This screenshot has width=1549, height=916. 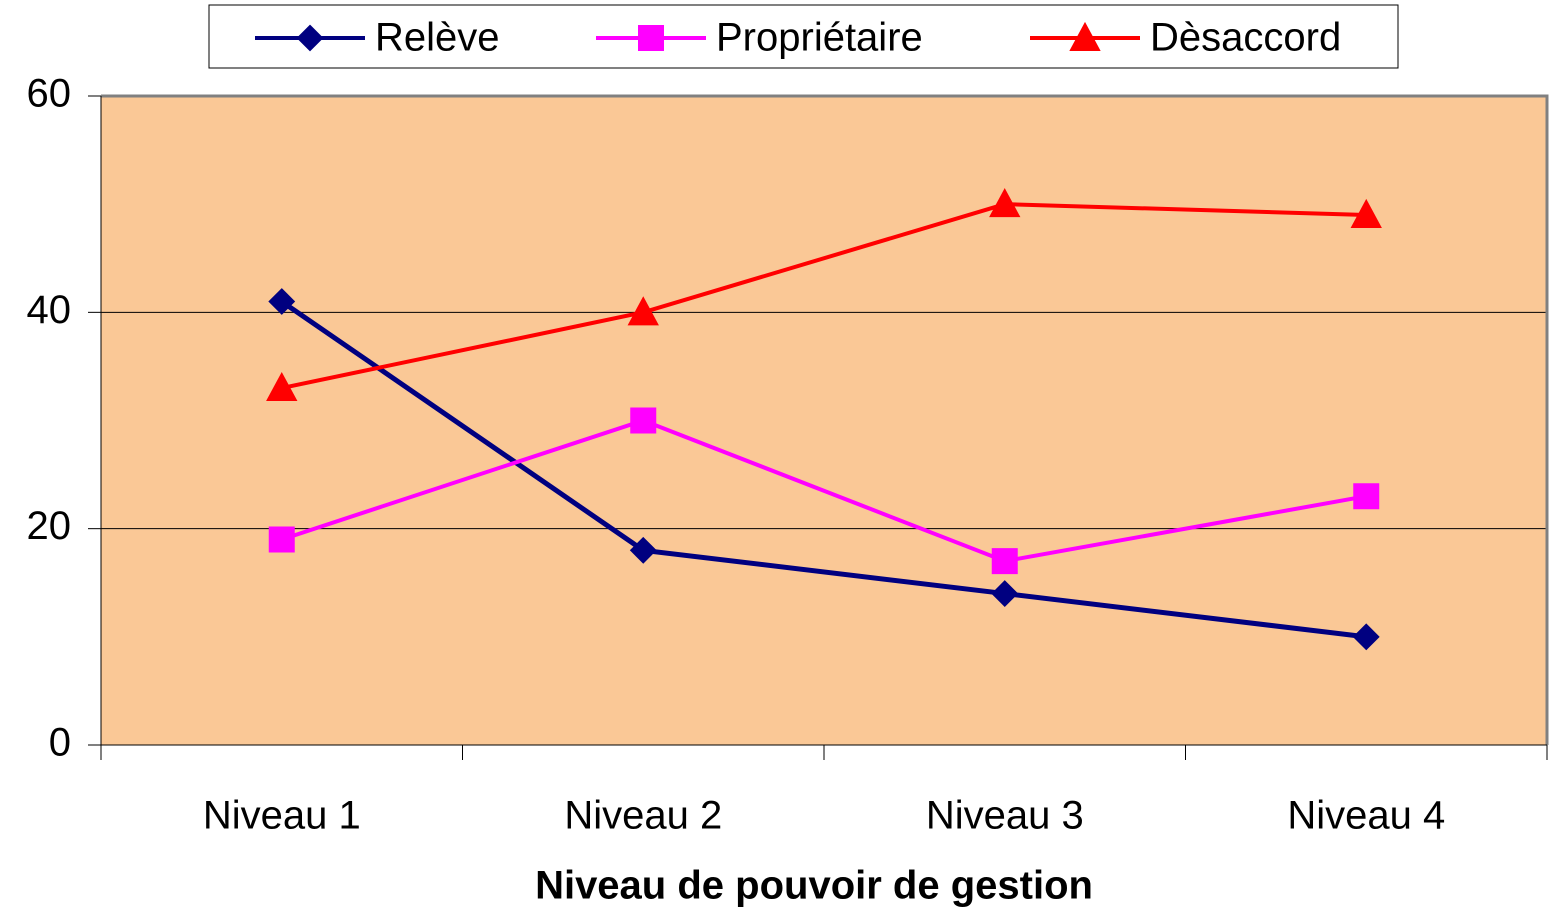 What do you see at coordinates (643, 816) in the screenshot?
I see `x-tick-label: Niveau 2` at bounding box center [643, 816].